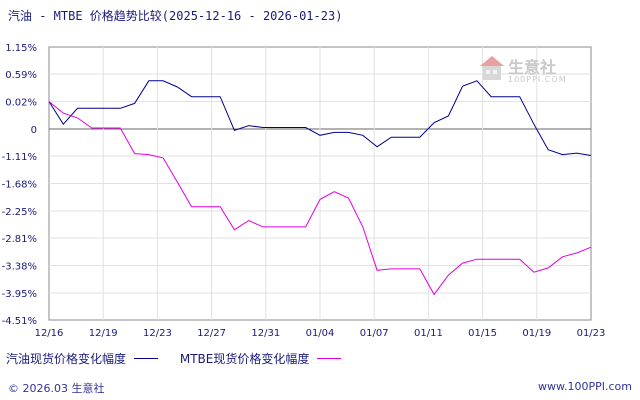 The height and width of the screenshot is (400, 640). What do you see at coordinates (492, 68) in the screenshot?
I see `house-logo-icon` at bounding box center [492, 68].